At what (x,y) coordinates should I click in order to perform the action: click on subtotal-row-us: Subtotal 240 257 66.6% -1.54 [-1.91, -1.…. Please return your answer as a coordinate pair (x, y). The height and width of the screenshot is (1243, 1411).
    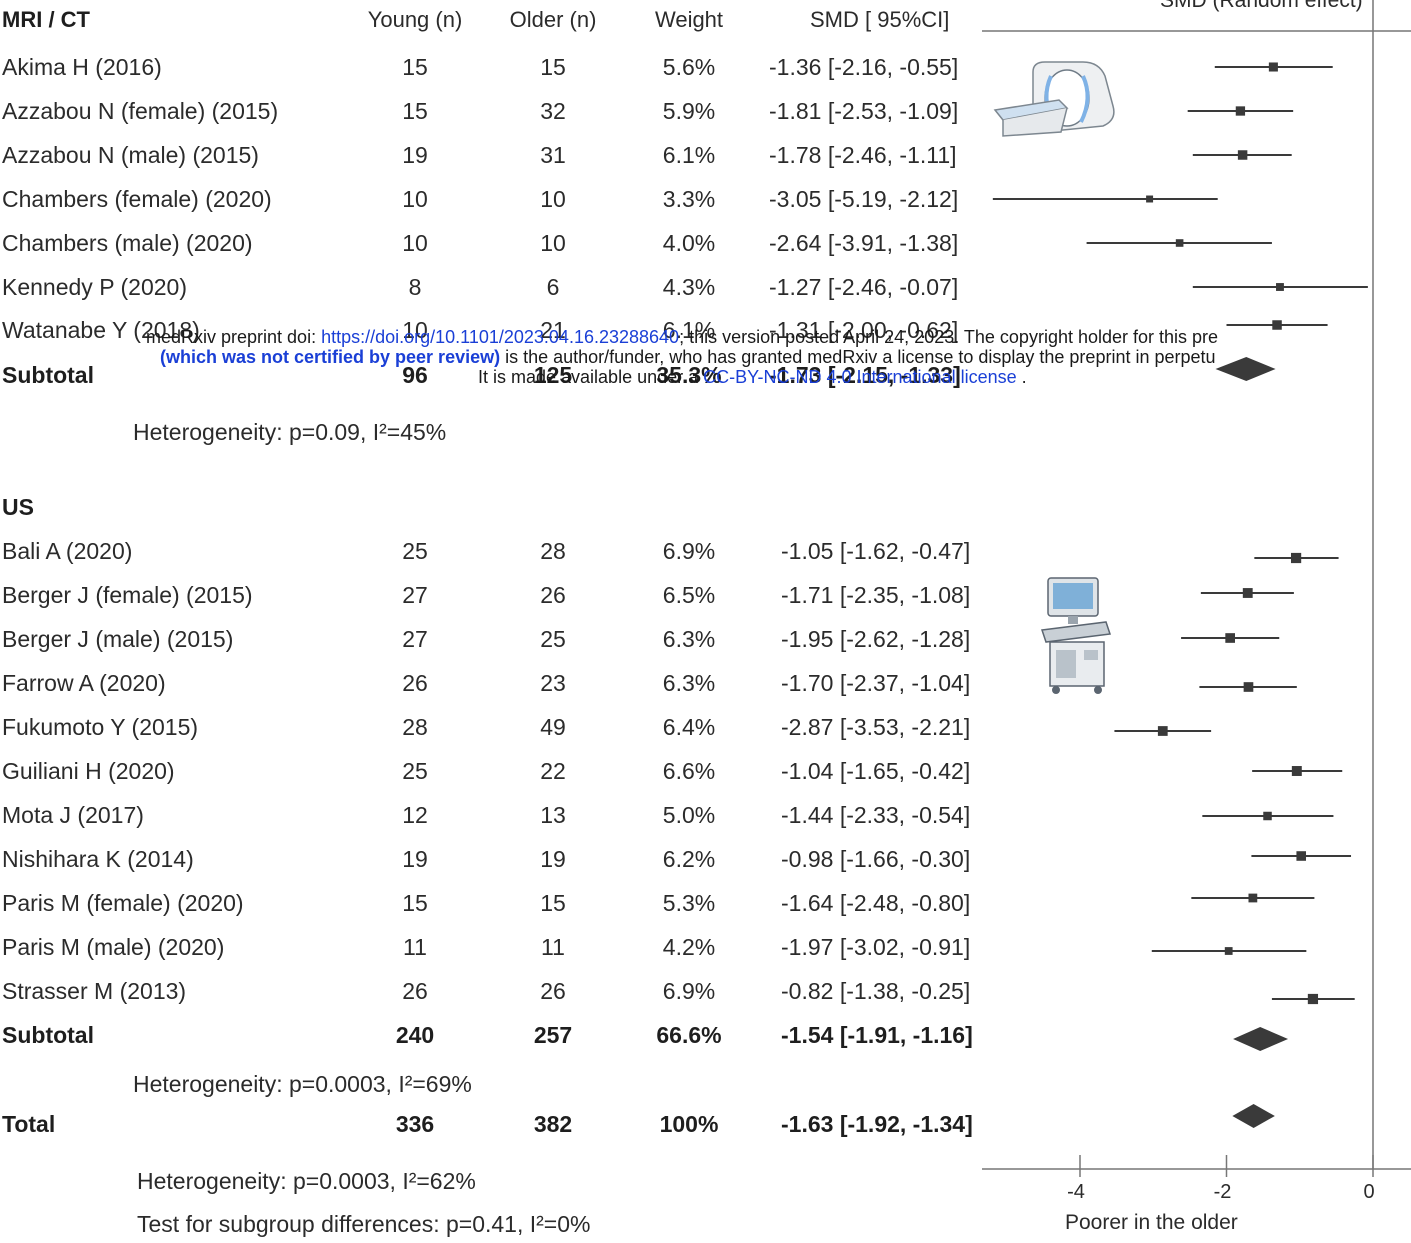
    Looking at the image, I should click on (500, 1035).